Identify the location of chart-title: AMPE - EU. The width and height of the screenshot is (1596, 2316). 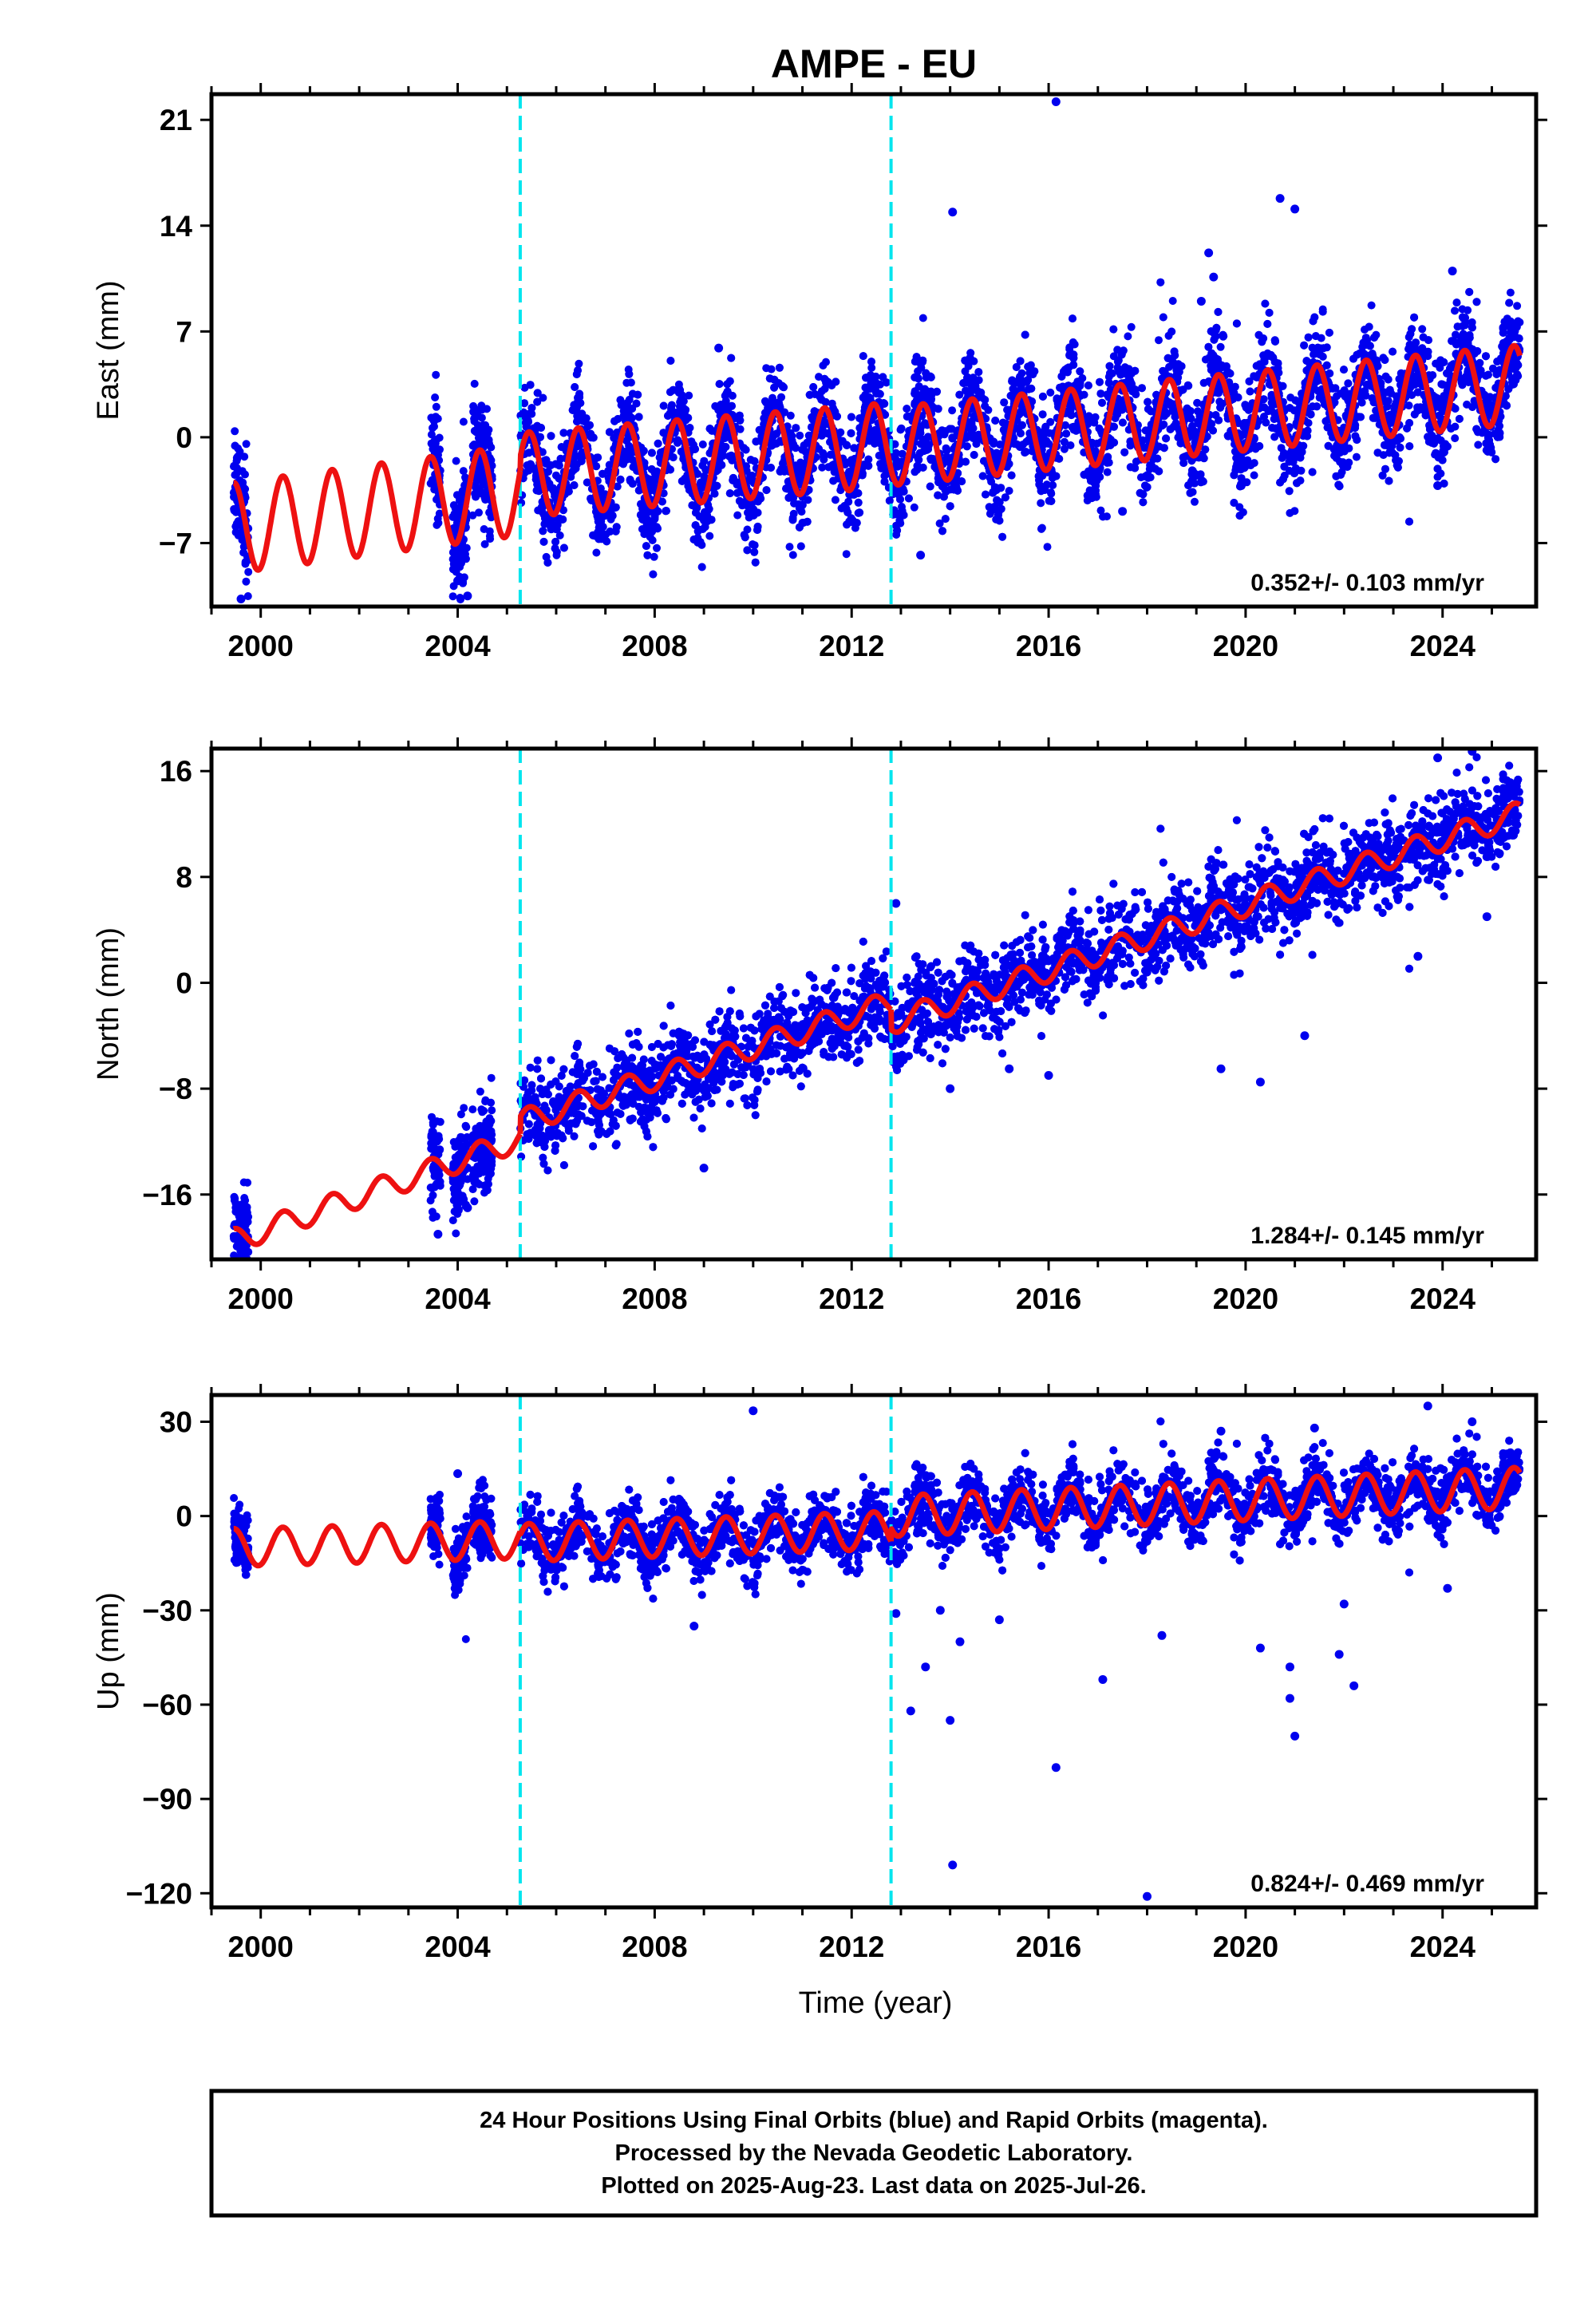
(874, 63).